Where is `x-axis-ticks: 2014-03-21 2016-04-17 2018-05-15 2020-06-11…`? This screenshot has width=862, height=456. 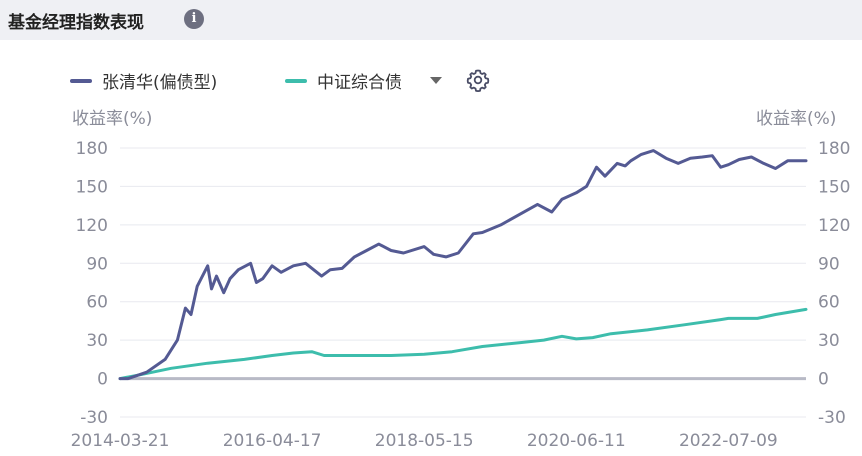 x-axis-ticks: 2014-03-21 2016-04-17 2018-05-15 2020-06-11… is located at coordinates (424, 441).